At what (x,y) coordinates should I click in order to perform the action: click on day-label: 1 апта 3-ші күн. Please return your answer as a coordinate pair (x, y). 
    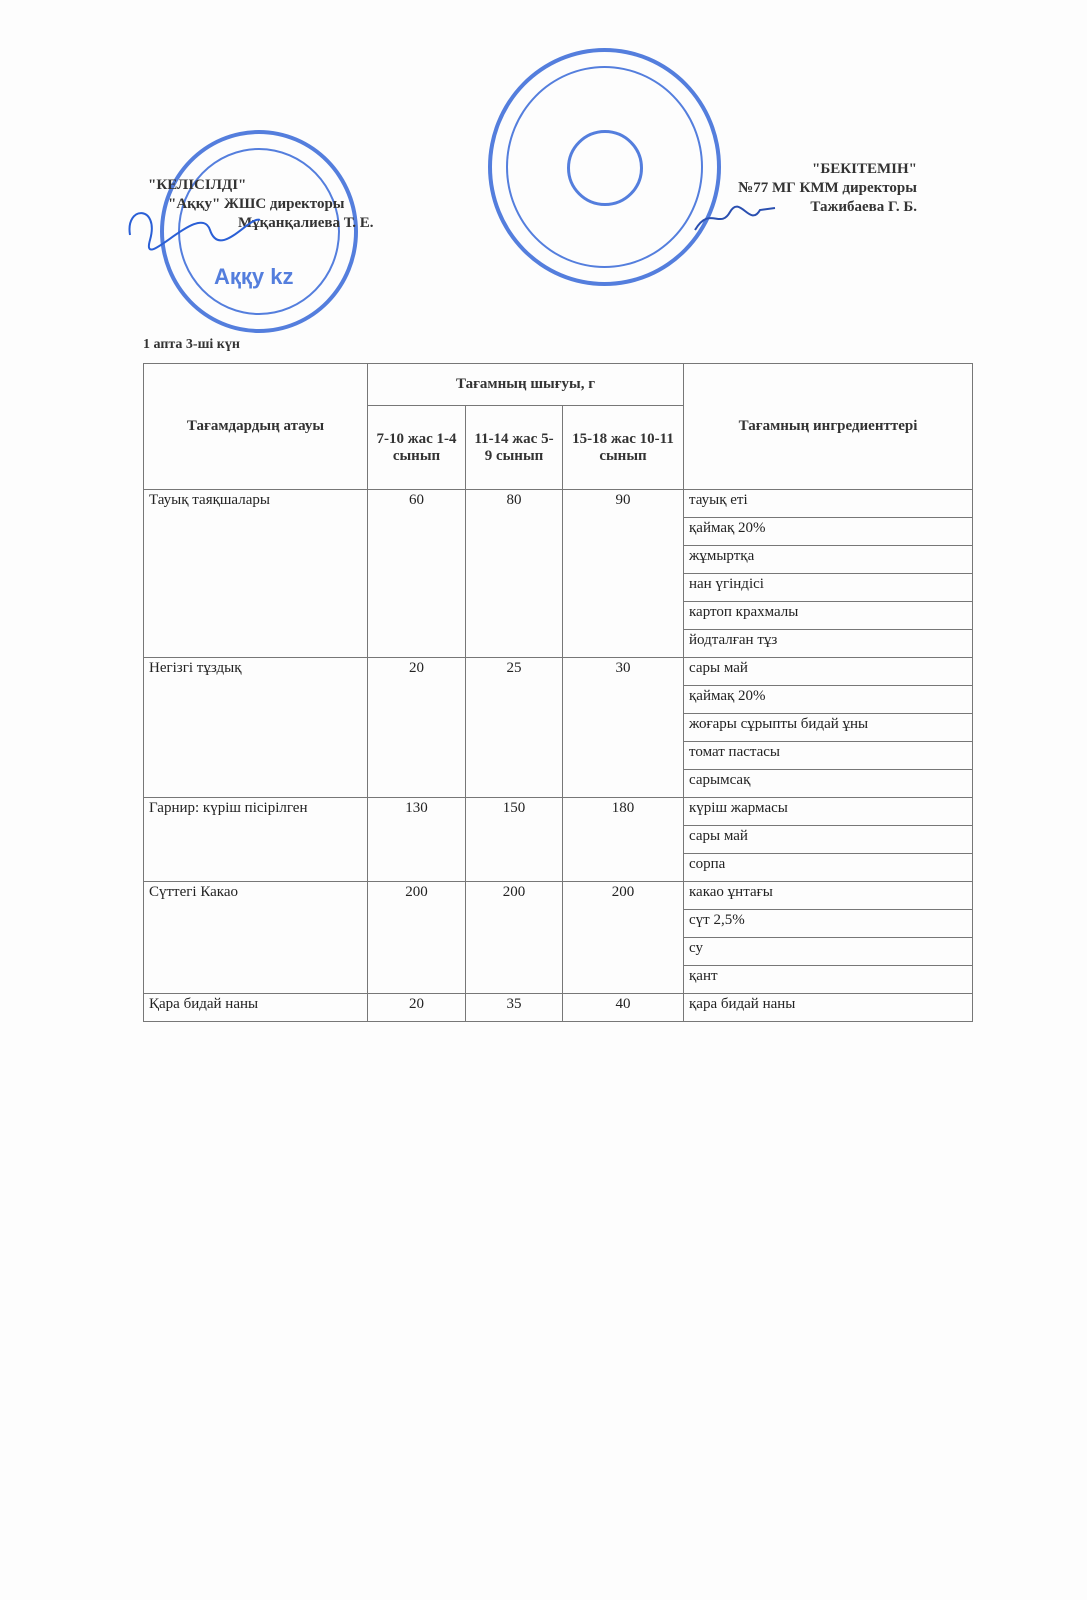
    Looking at the image, I should click on (191, 344).